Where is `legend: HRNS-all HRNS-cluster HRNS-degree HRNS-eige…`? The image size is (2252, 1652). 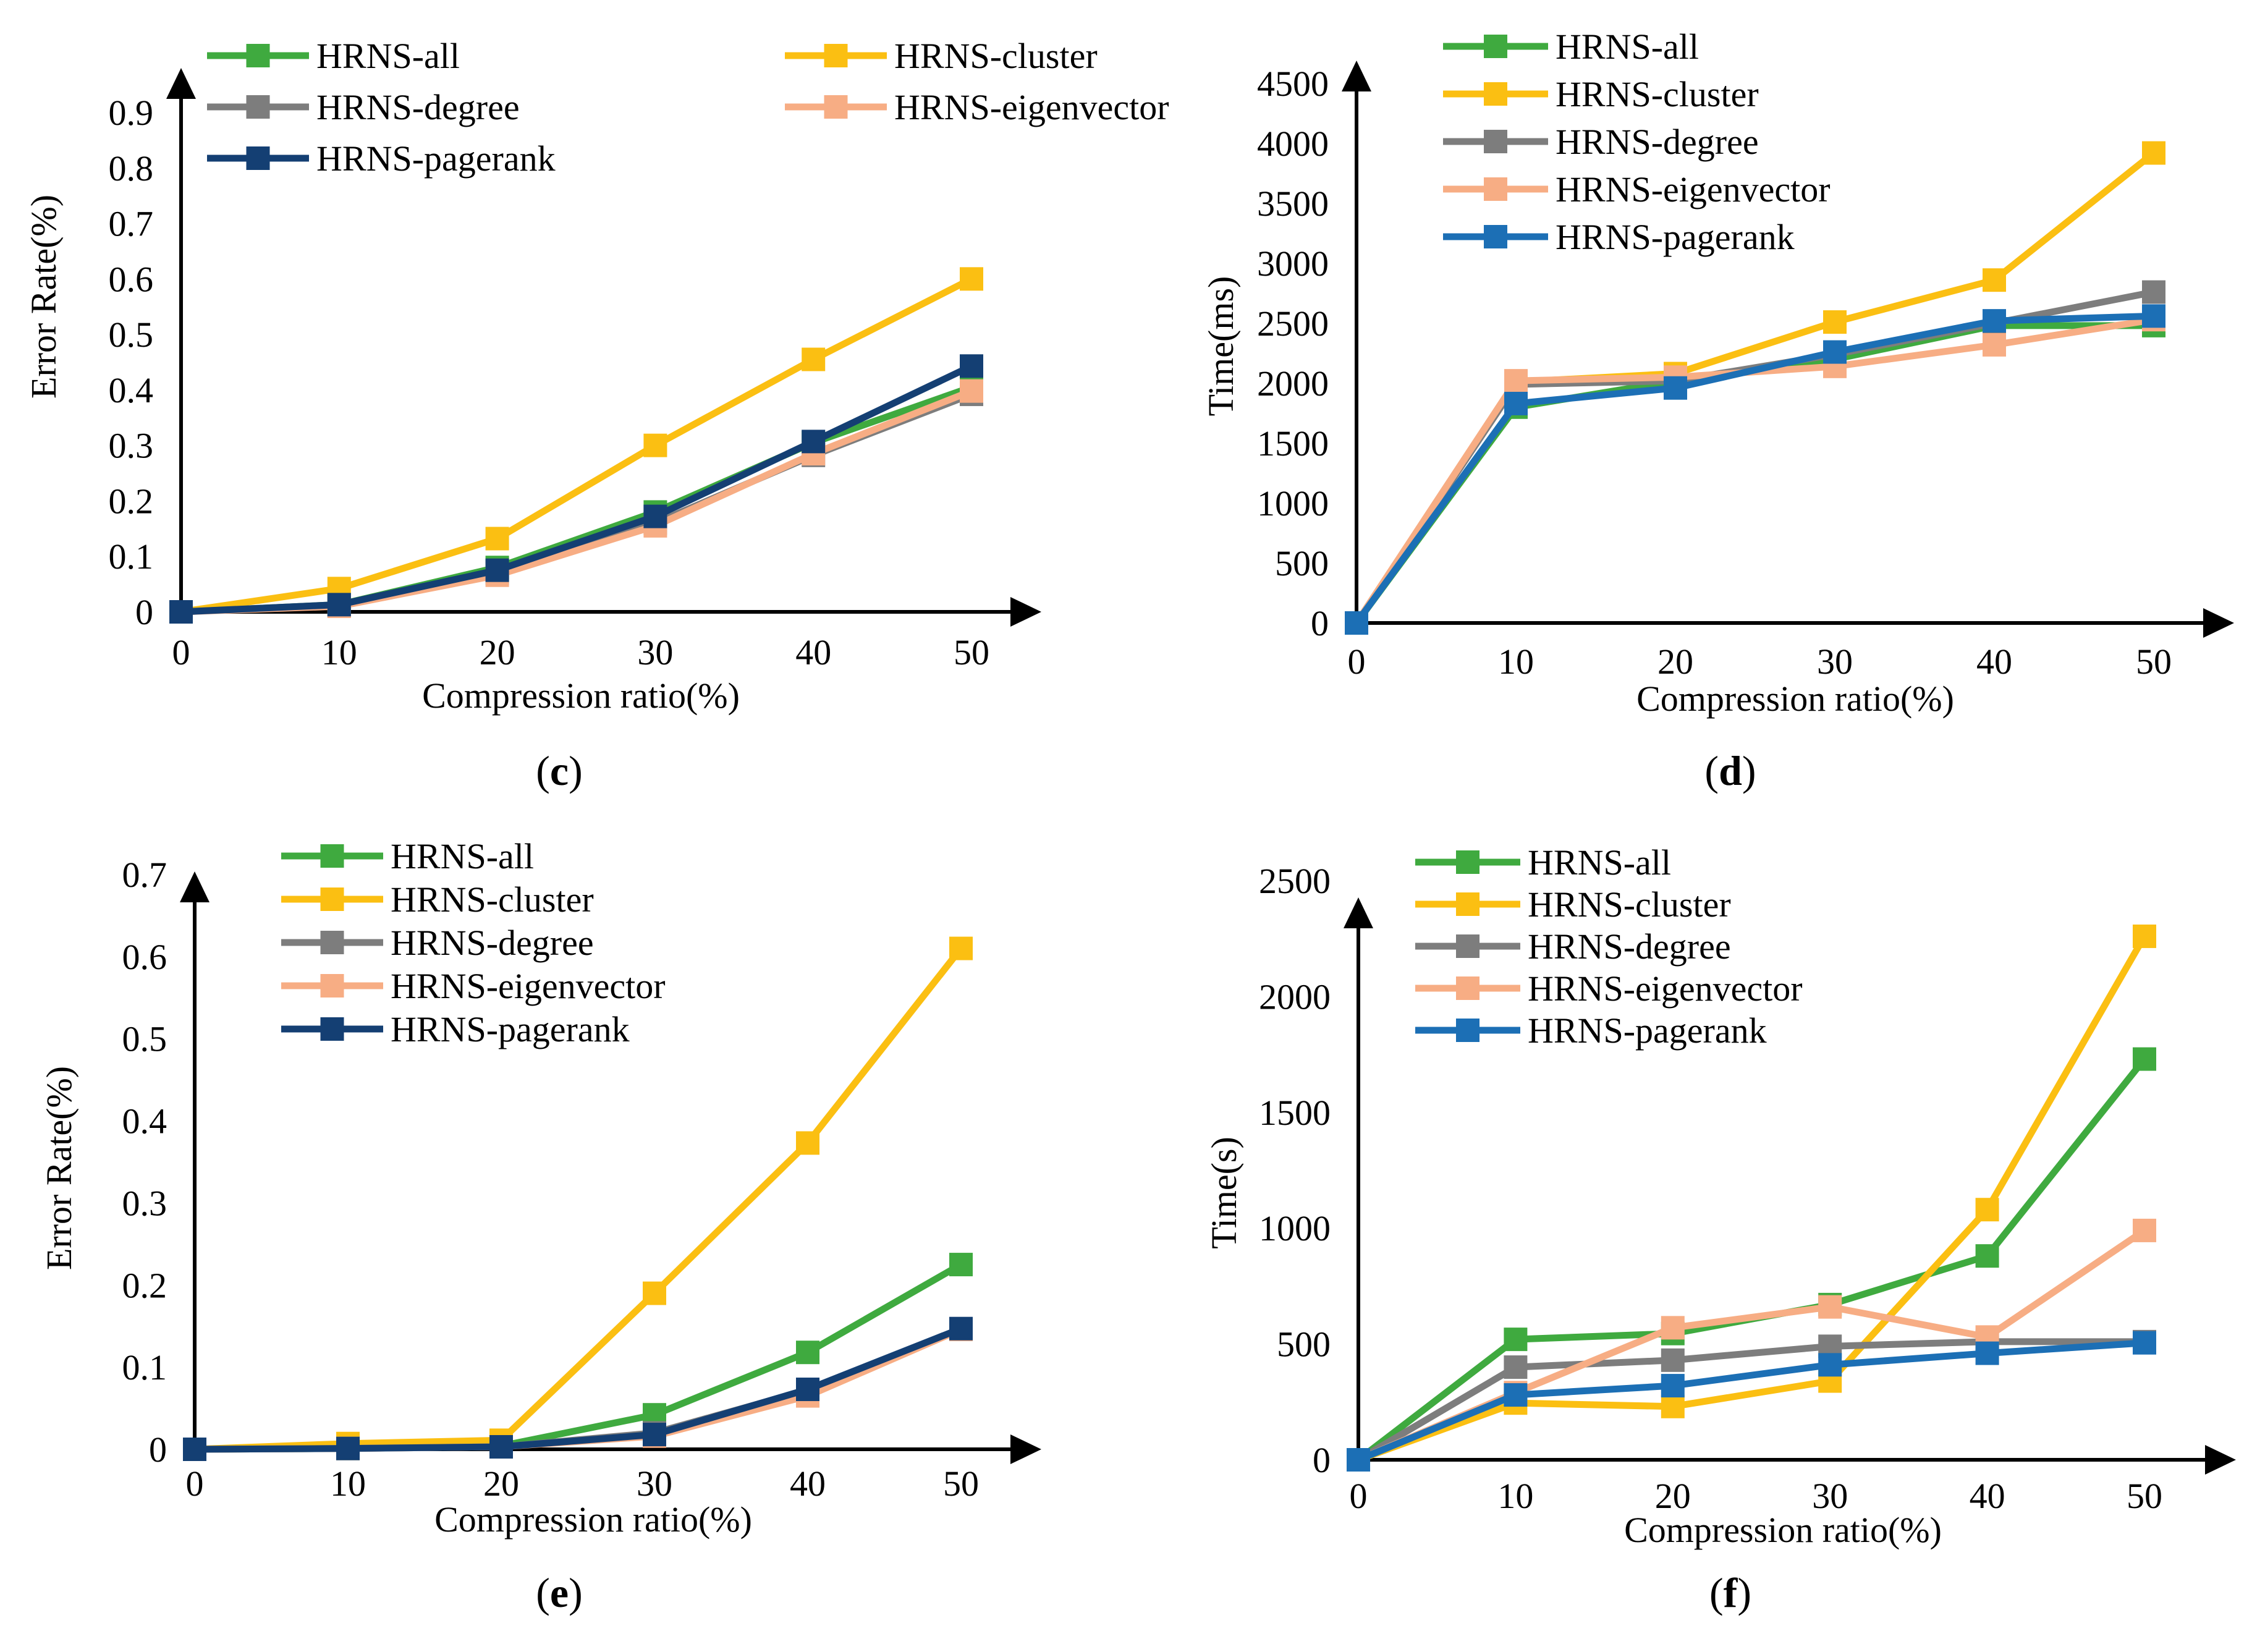
legend: HRNS-all HRNS-cluster HRNS-degree HRNS-eige… is located at coordinates (1637, 142).